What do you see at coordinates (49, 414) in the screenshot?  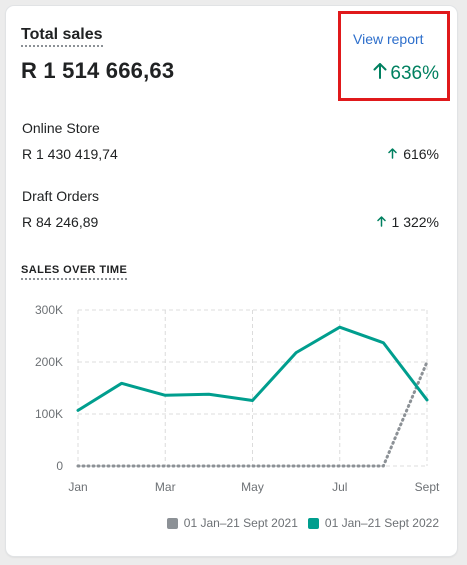 I see `y-tick-label: 100K` at bounding box center [49, 414].